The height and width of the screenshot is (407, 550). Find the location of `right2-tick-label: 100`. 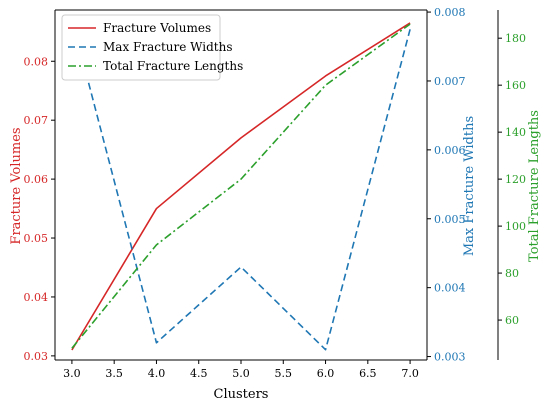

right2-tick-label: 100 is located at coordinates (515, 226).